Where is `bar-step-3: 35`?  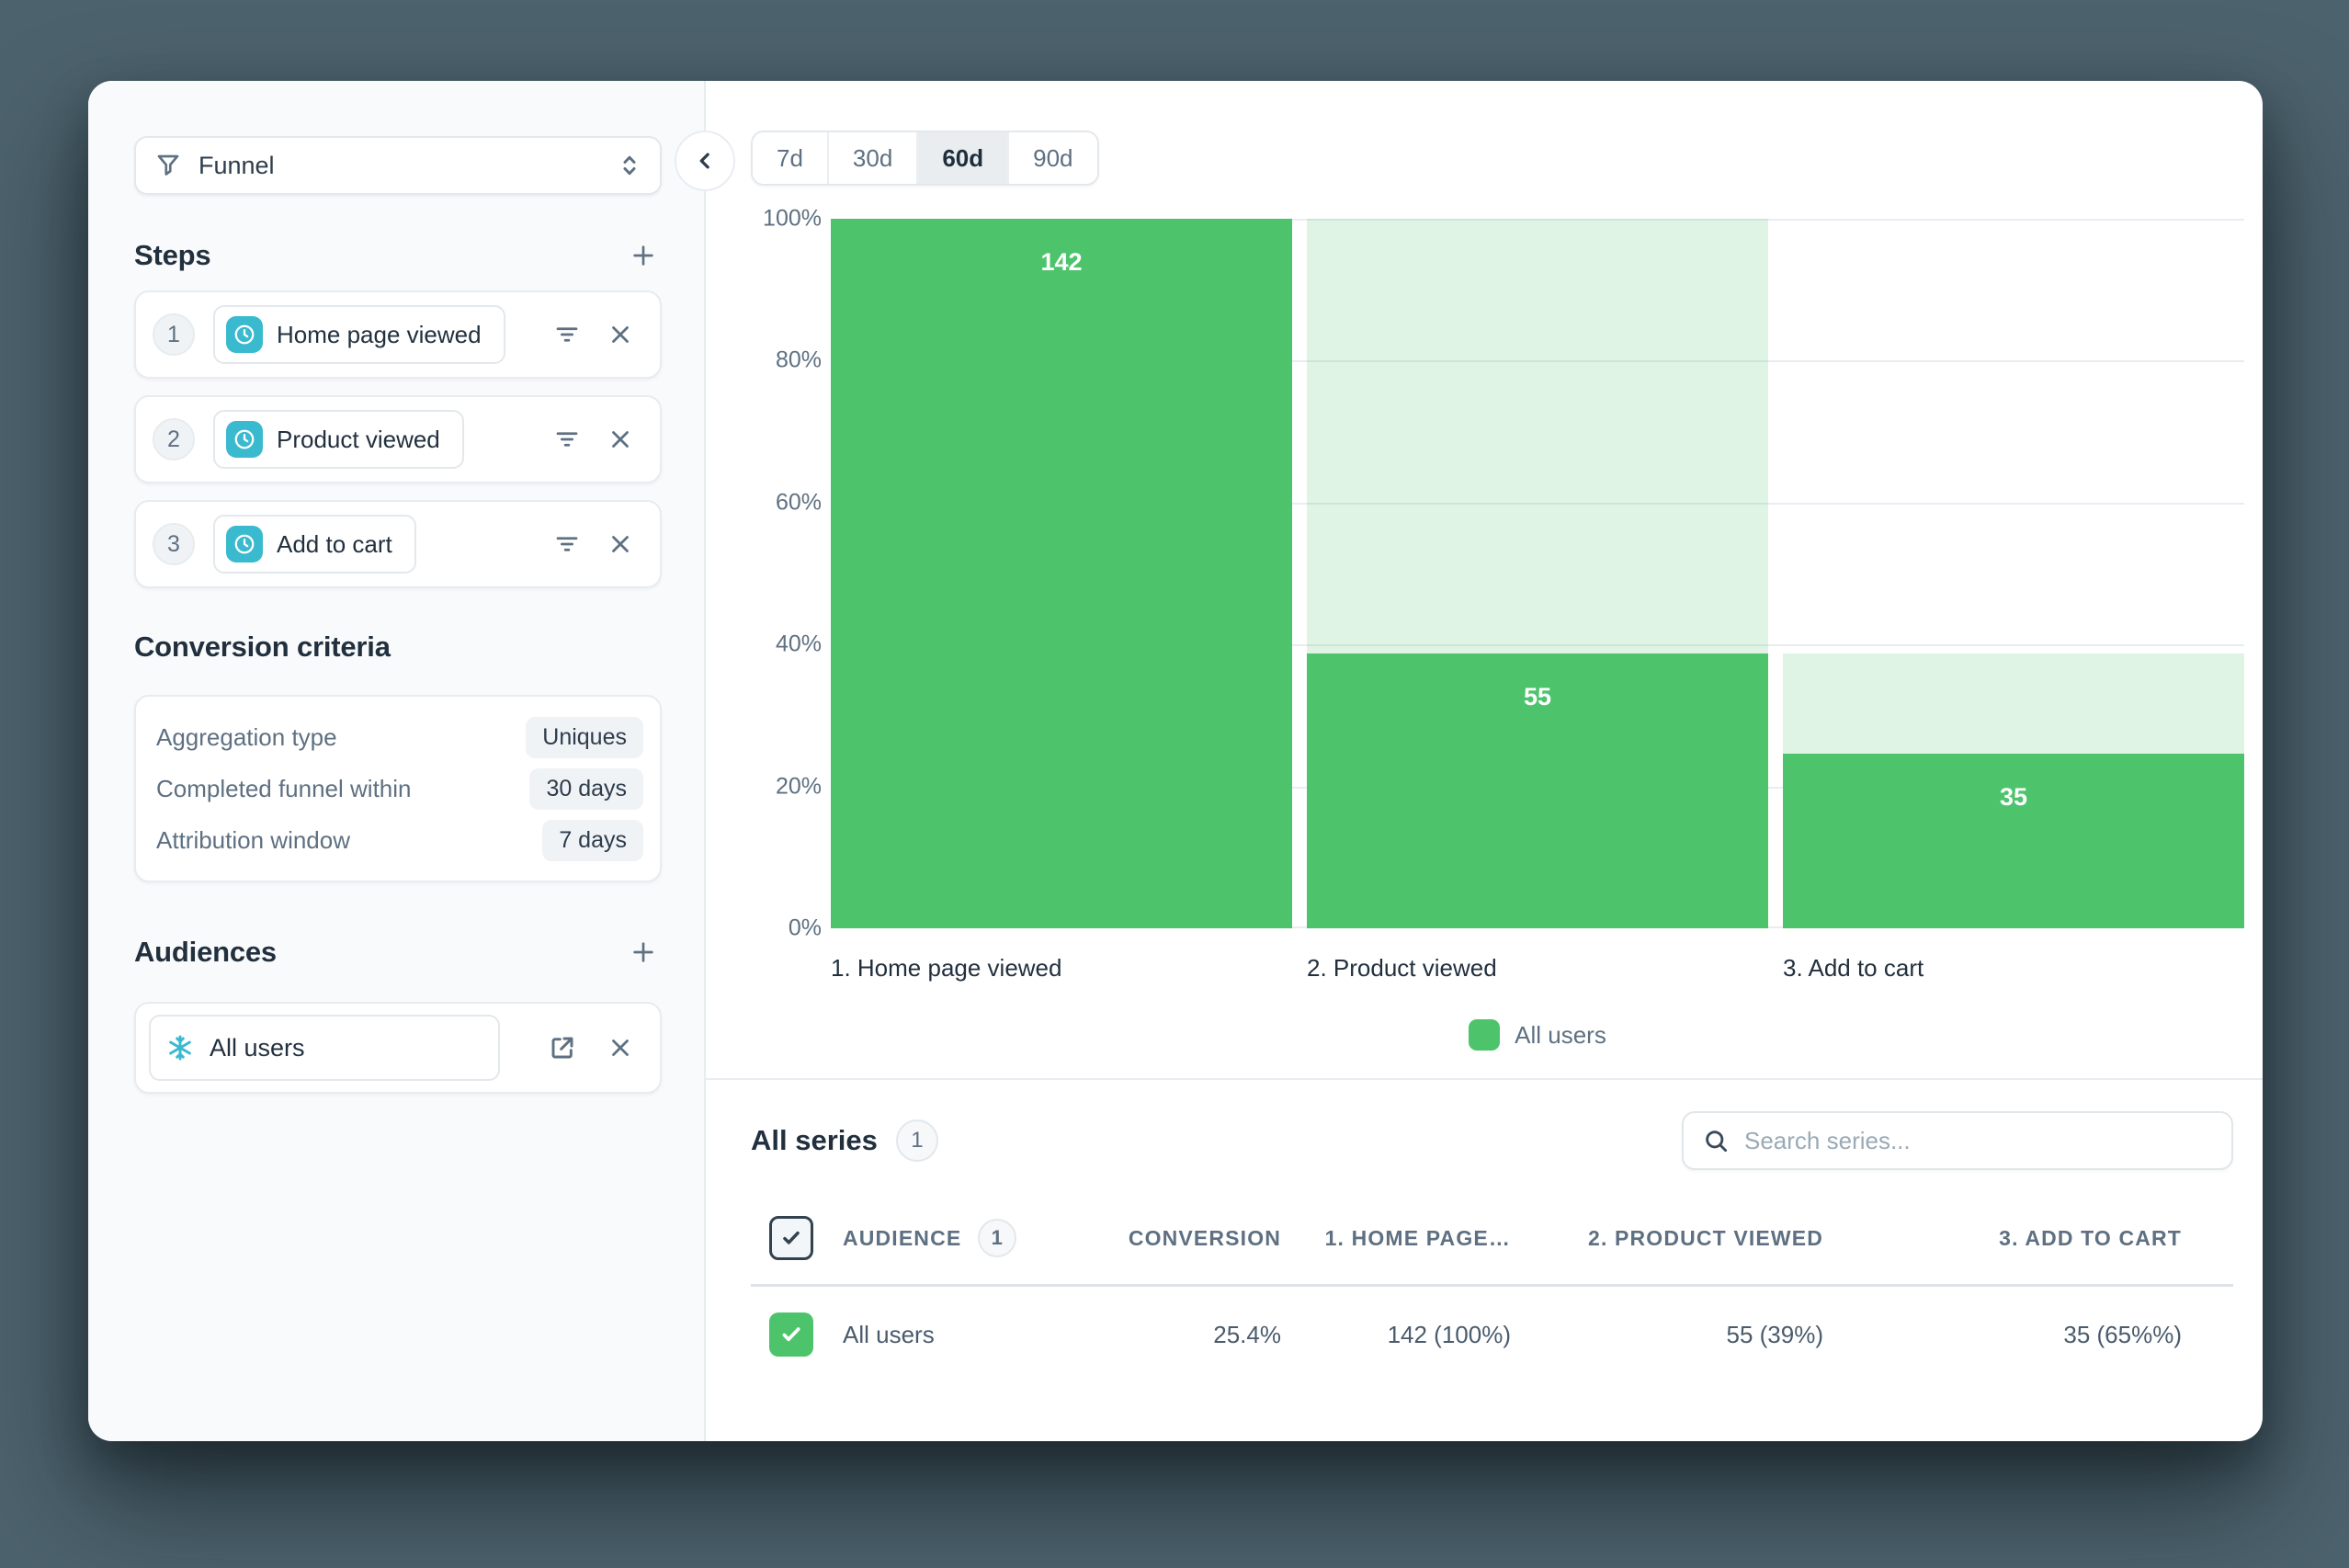
bar-step-3: 35 is located at coordinates (2013, 573).